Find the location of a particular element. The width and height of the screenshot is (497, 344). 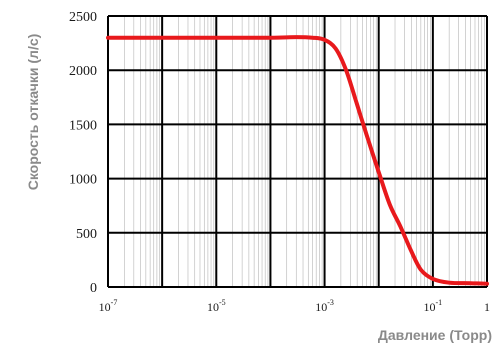

y-tick-label: 1000 is located at coordinates (83, 180).